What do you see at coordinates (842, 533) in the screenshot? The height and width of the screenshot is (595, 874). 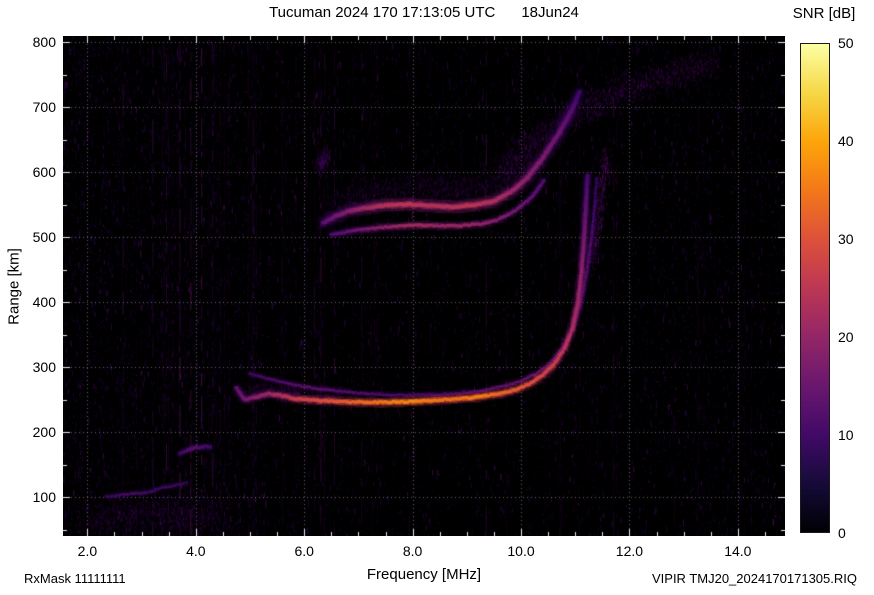 I see `colorbar-tick-label: 0` at bounding box center [842, 533].